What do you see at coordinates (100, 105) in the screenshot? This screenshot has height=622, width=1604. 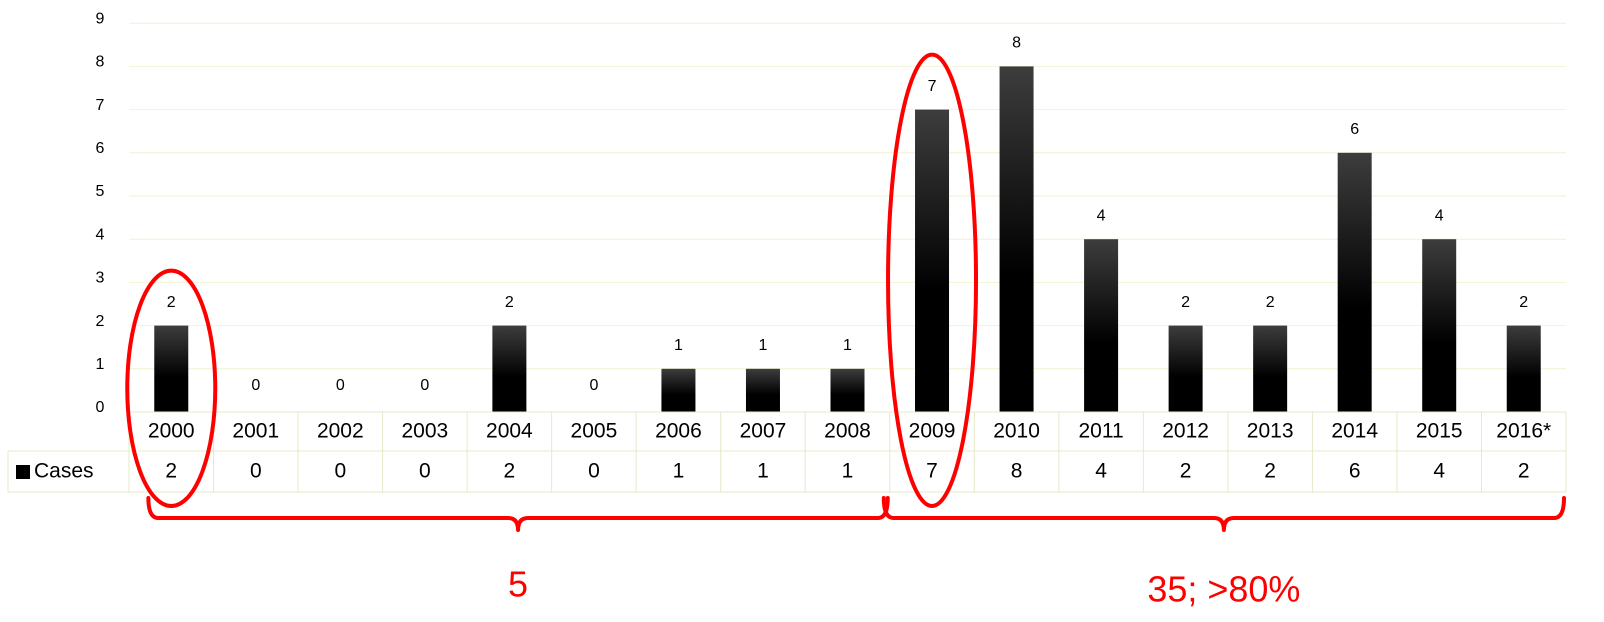 I see `y-tick-label: 7` at bounding box center [100, 105].